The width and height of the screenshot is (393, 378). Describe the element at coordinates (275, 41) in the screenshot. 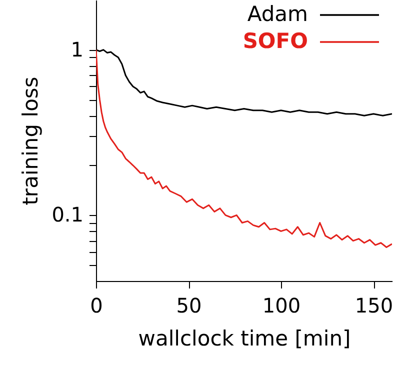

I see `legend-label: SOFO` at that location.